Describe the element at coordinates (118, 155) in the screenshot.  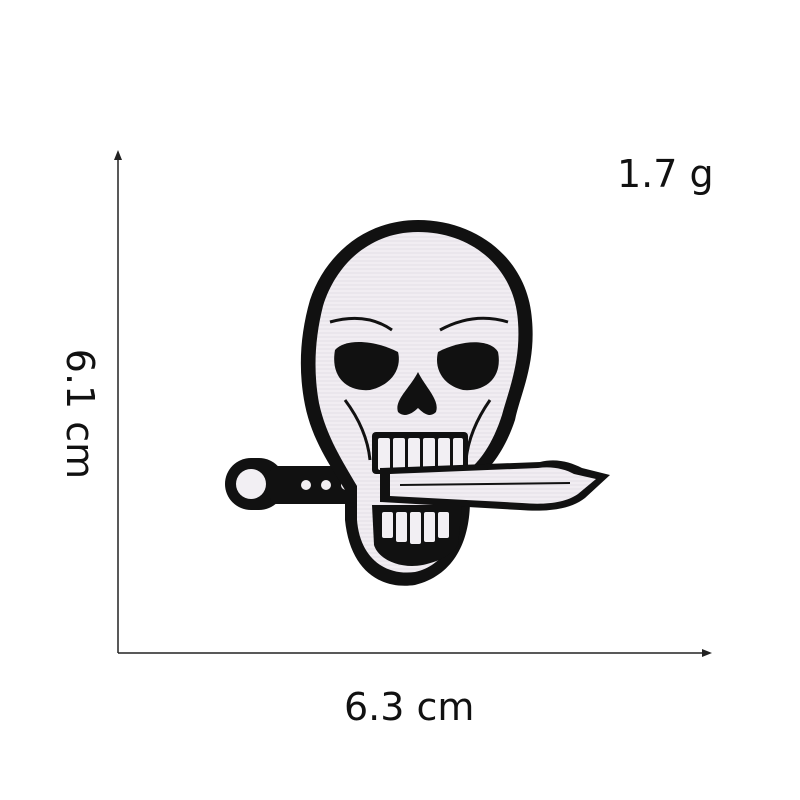
I see `vertical-arrowhead` at that location.